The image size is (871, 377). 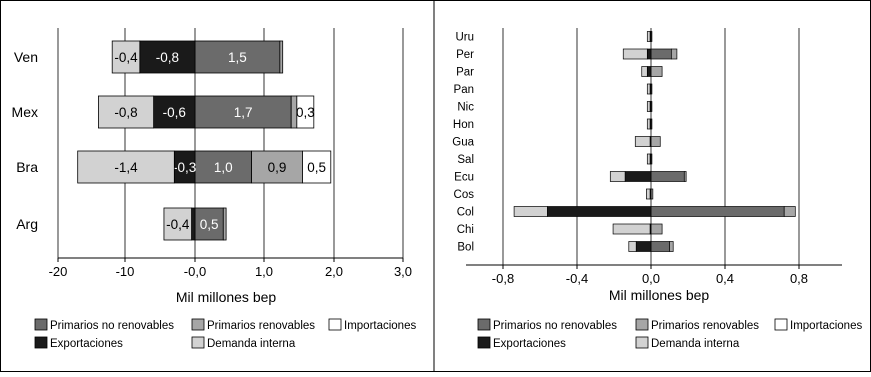 I want to click on right-x-tick-labels: -0,8 -0,4 0,0 0,4 0,8, so click(x=650, y=278).